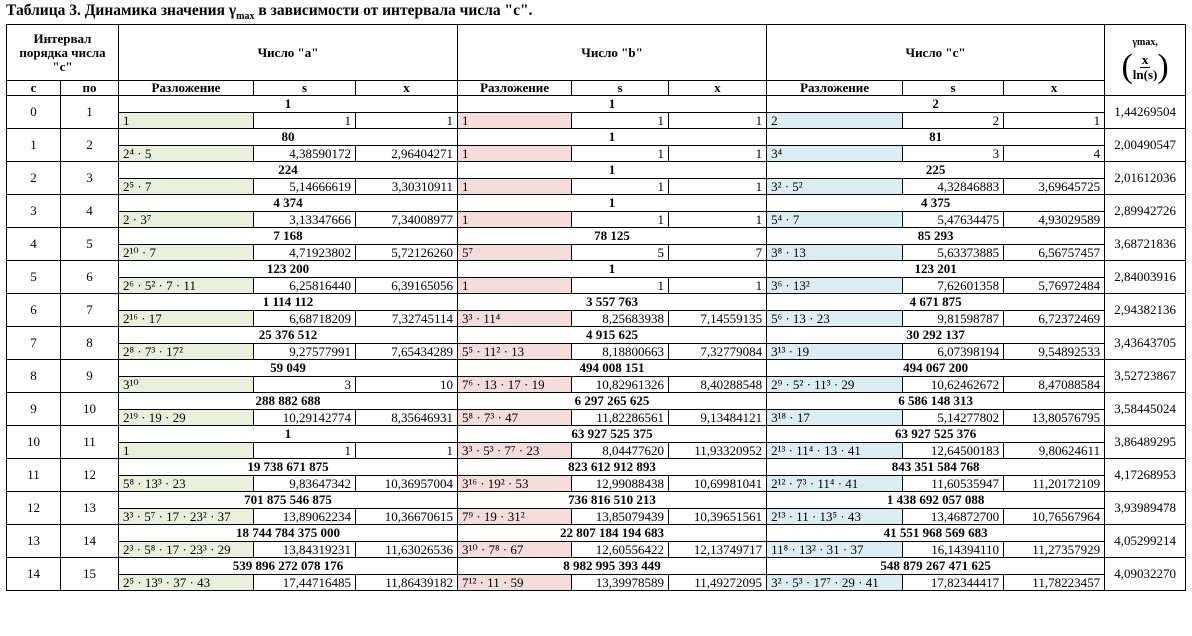 The width and height of the screenshot is (1192, 636). Describe the element at coordinates (620, 285) in the screenshot. I see `b-s-value: 1` at that location.